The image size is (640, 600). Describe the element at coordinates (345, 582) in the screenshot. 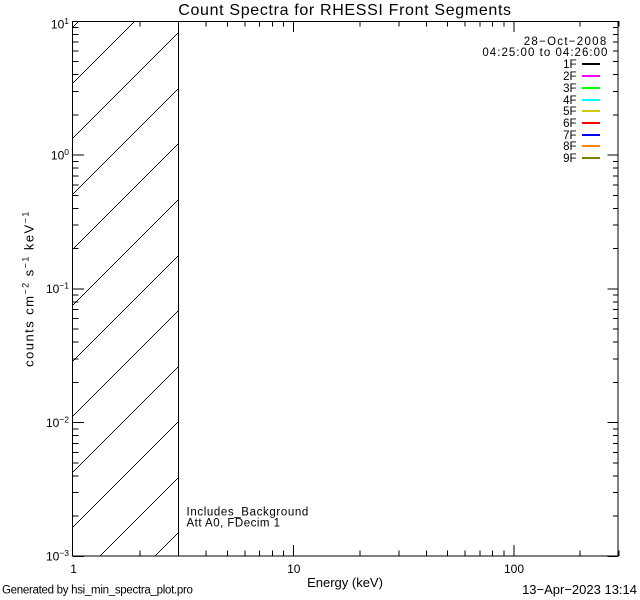

I see `svg-text: Energy (keV)` at that location.